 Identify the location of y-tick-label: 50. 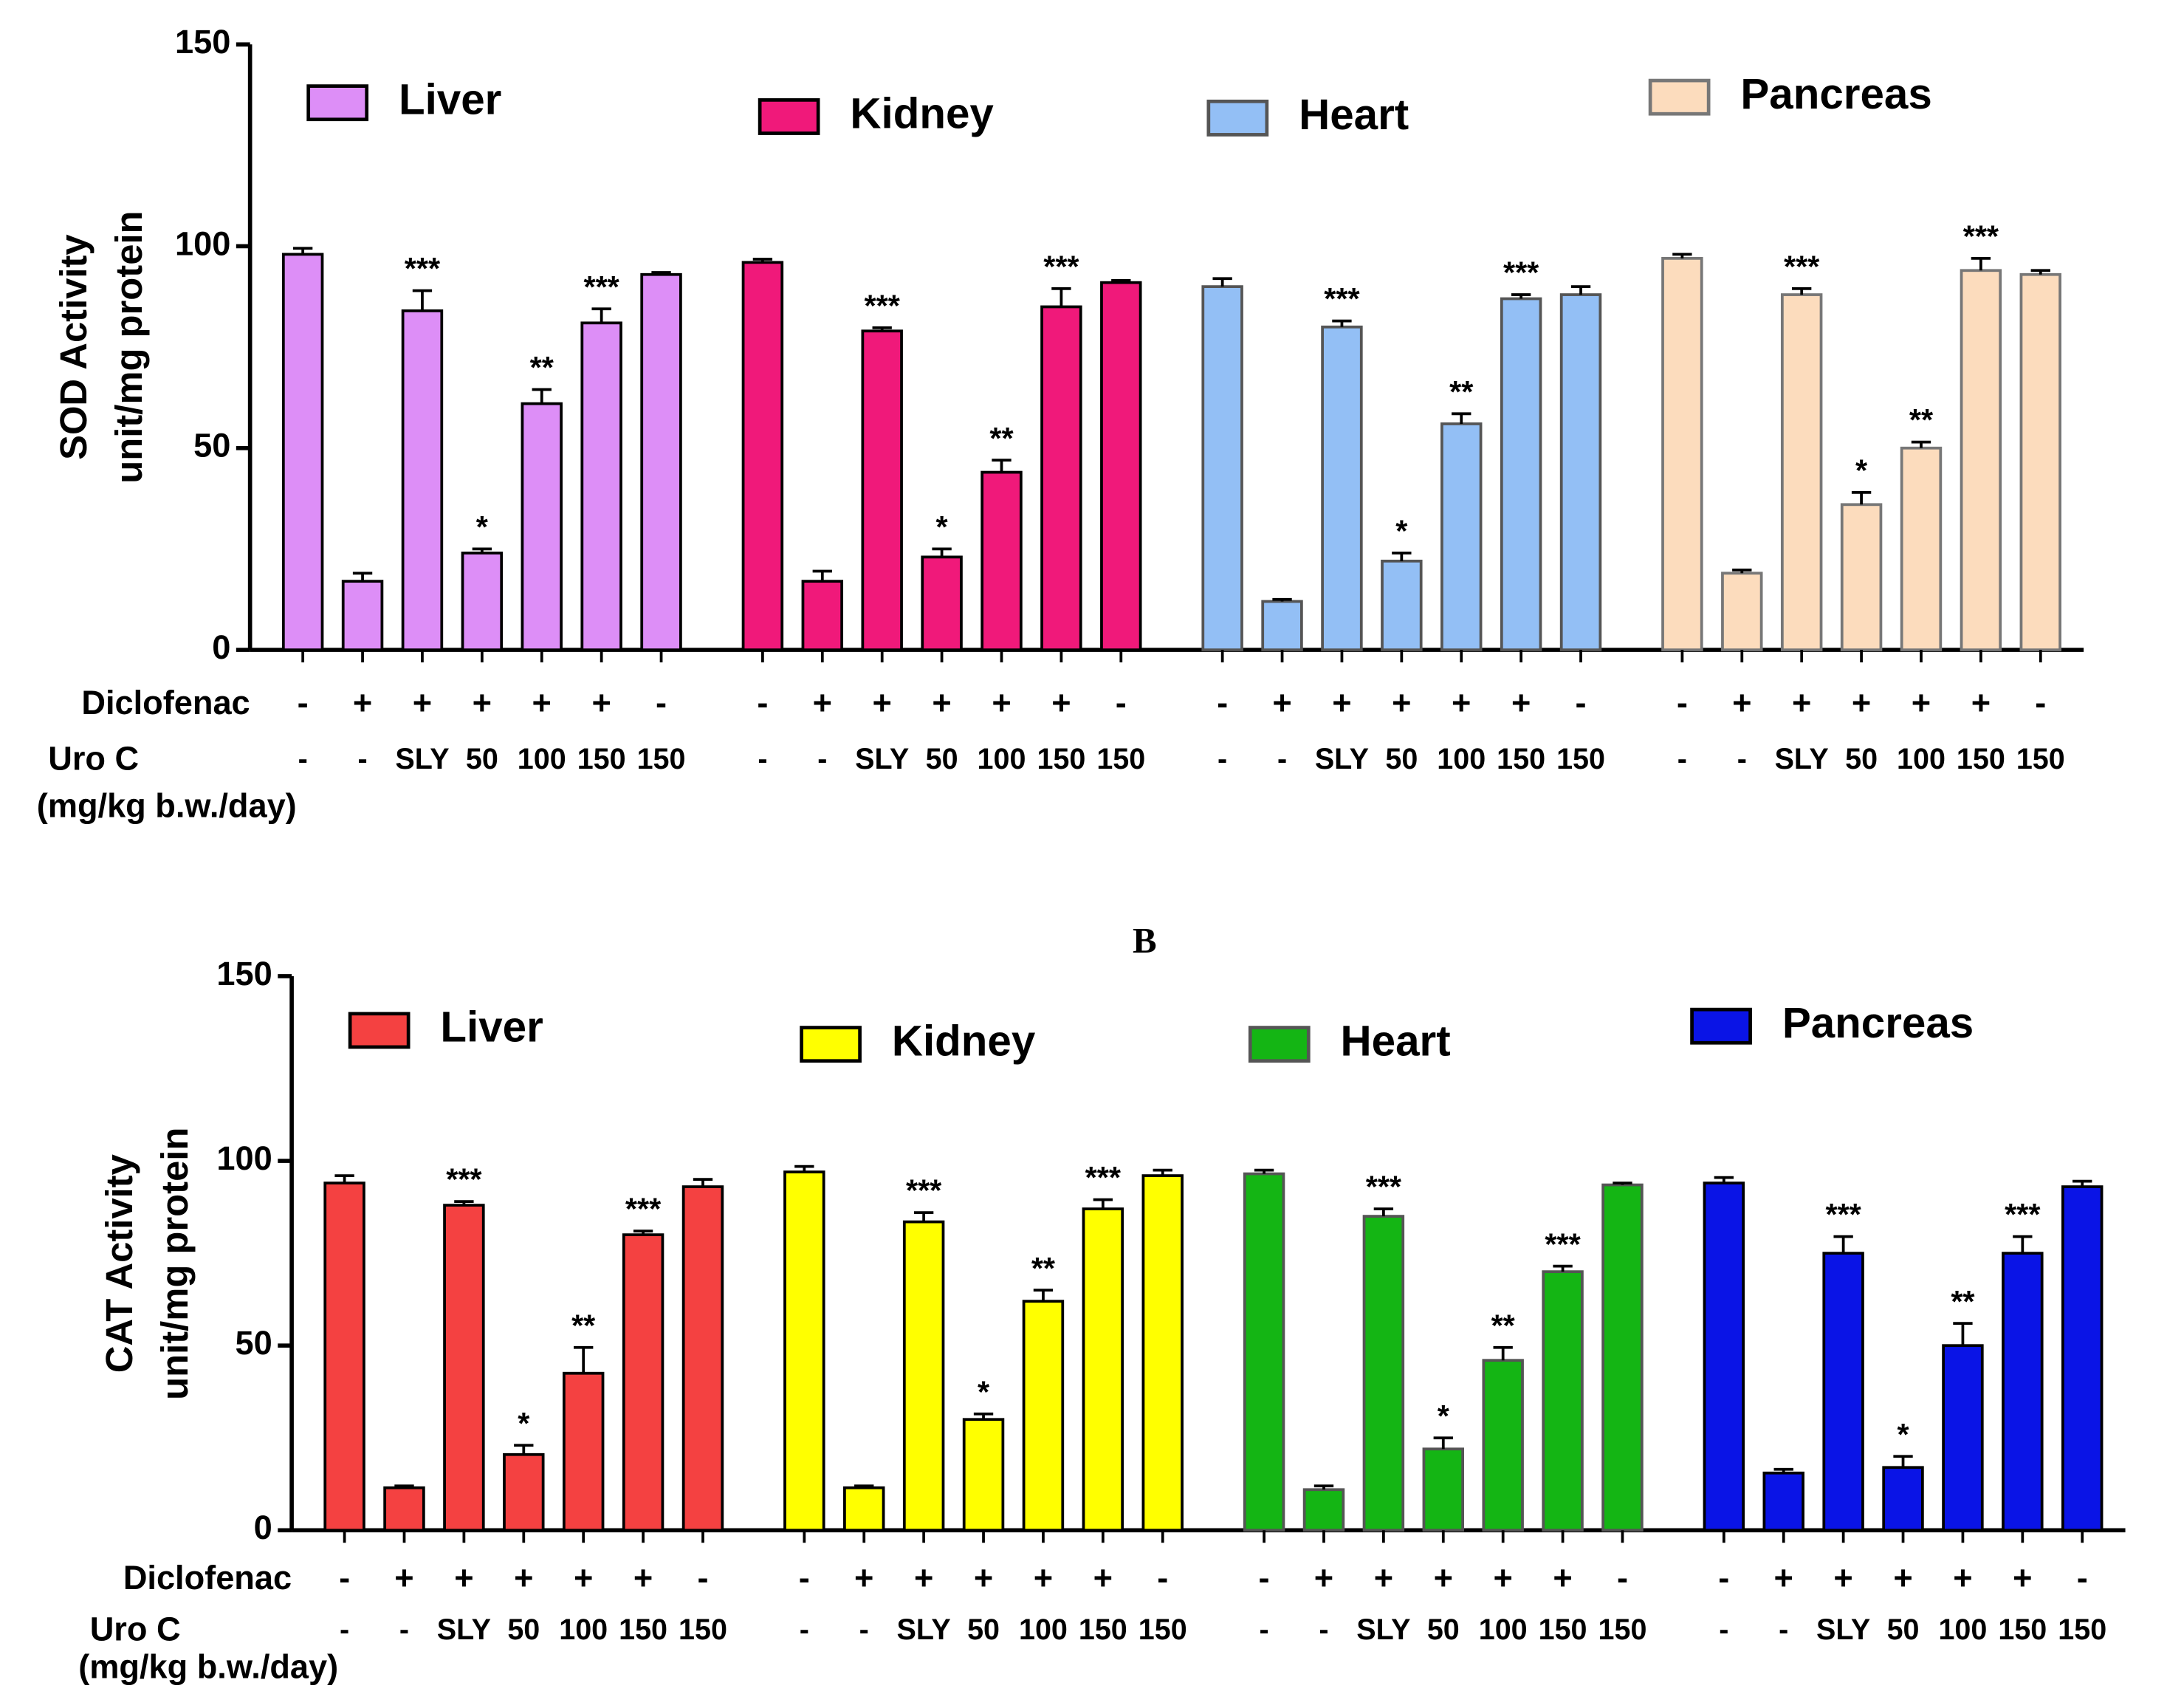
(211, 445).